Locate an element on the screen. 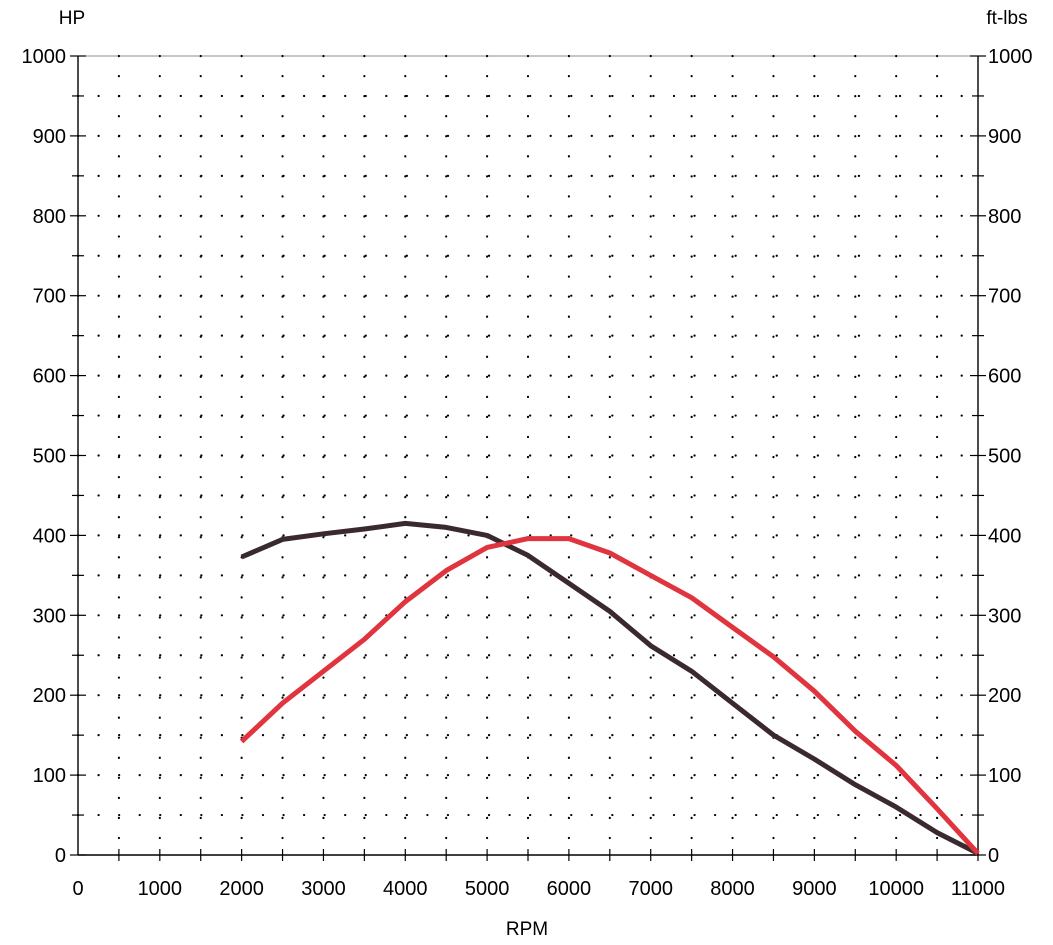  right-axis-unit-label: ft-lbs is located at coordinates (1006, 18).